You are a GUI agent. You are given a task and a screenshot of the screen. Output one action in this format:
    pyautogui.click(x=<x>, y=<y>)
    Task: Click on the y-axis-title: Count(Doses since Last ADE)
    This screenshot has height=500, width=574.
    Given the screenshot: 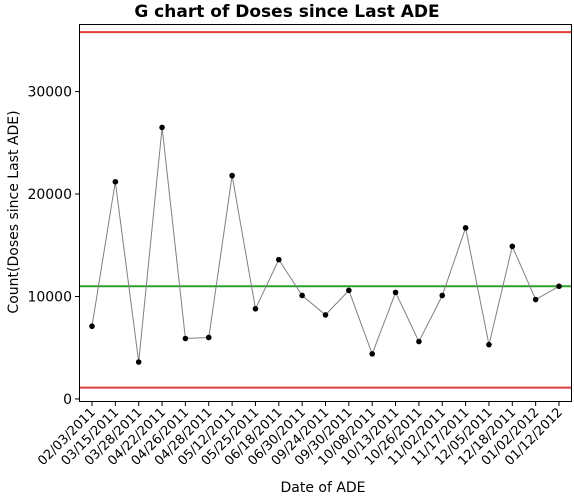 What is the action you would take?
    pyautogui.click(x=14, y=211)
    